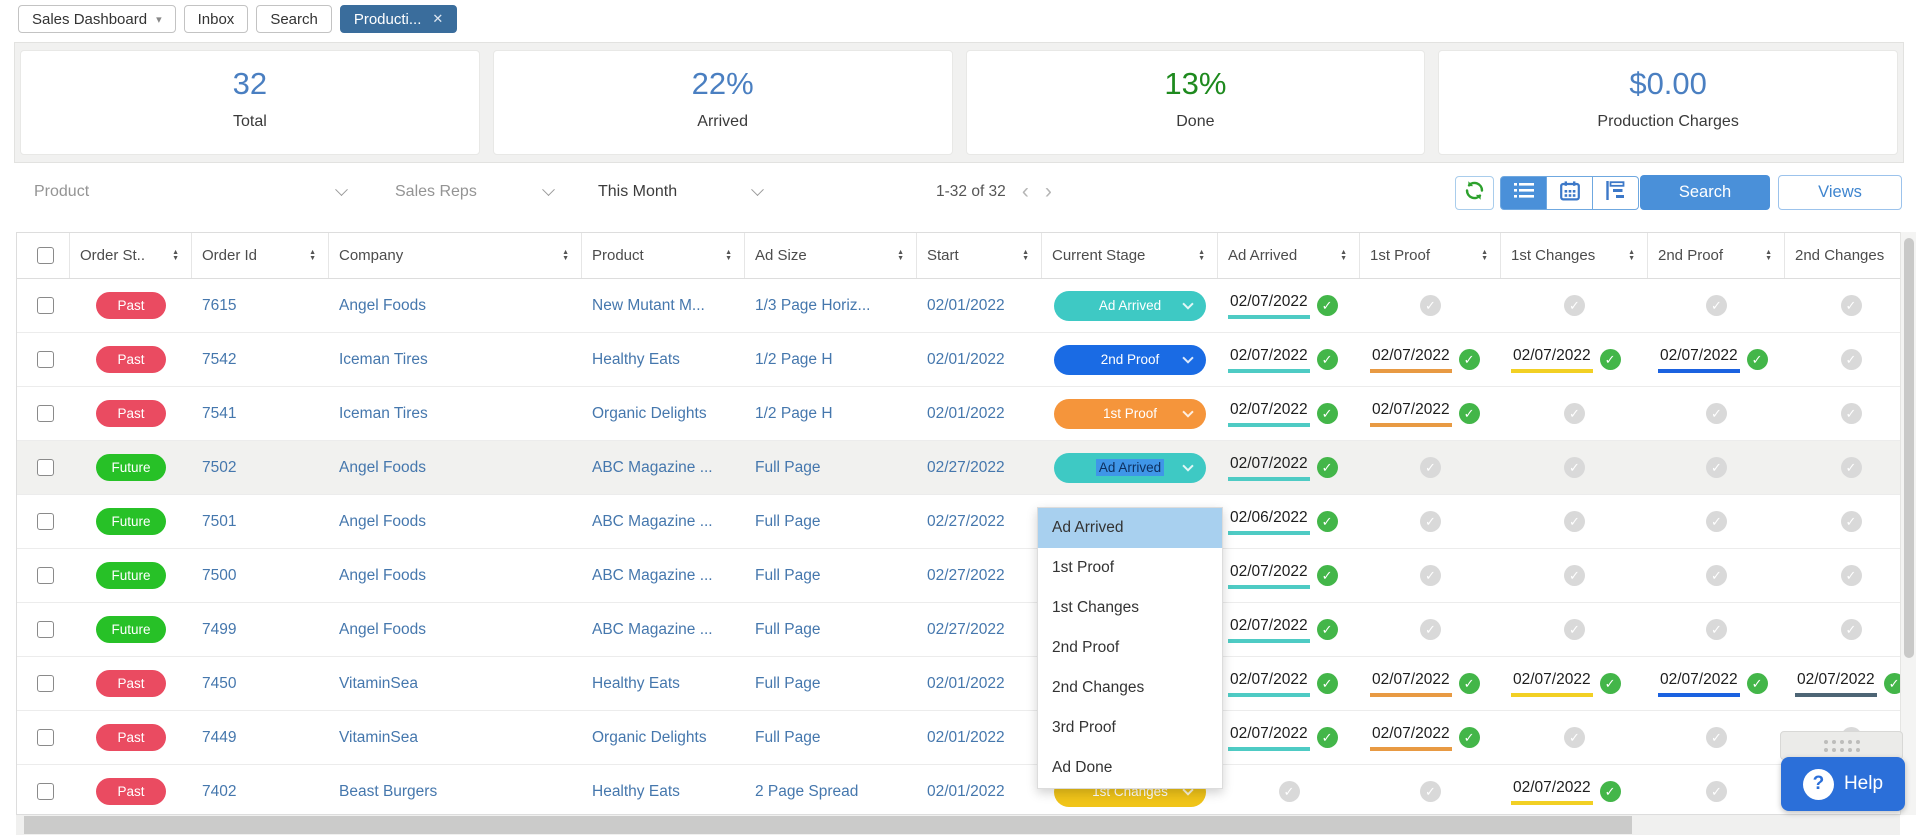 Image resolution: width=1916 pixels, height=840 pixels. Describe the element at coordinates (455, 255) in the screenshot. I see `column-header-company: Company ▲ ▼` at that location.